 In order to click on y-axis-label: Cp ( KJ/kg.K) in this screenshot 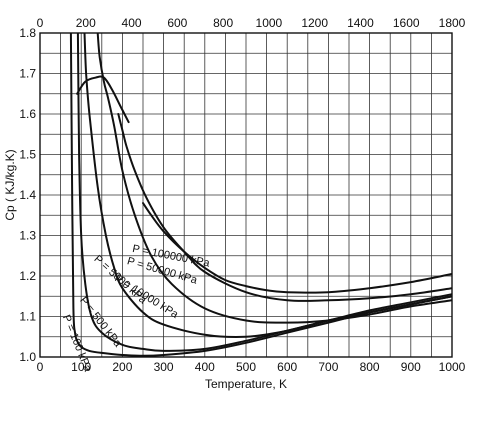, I will do `click(10, 184)`.